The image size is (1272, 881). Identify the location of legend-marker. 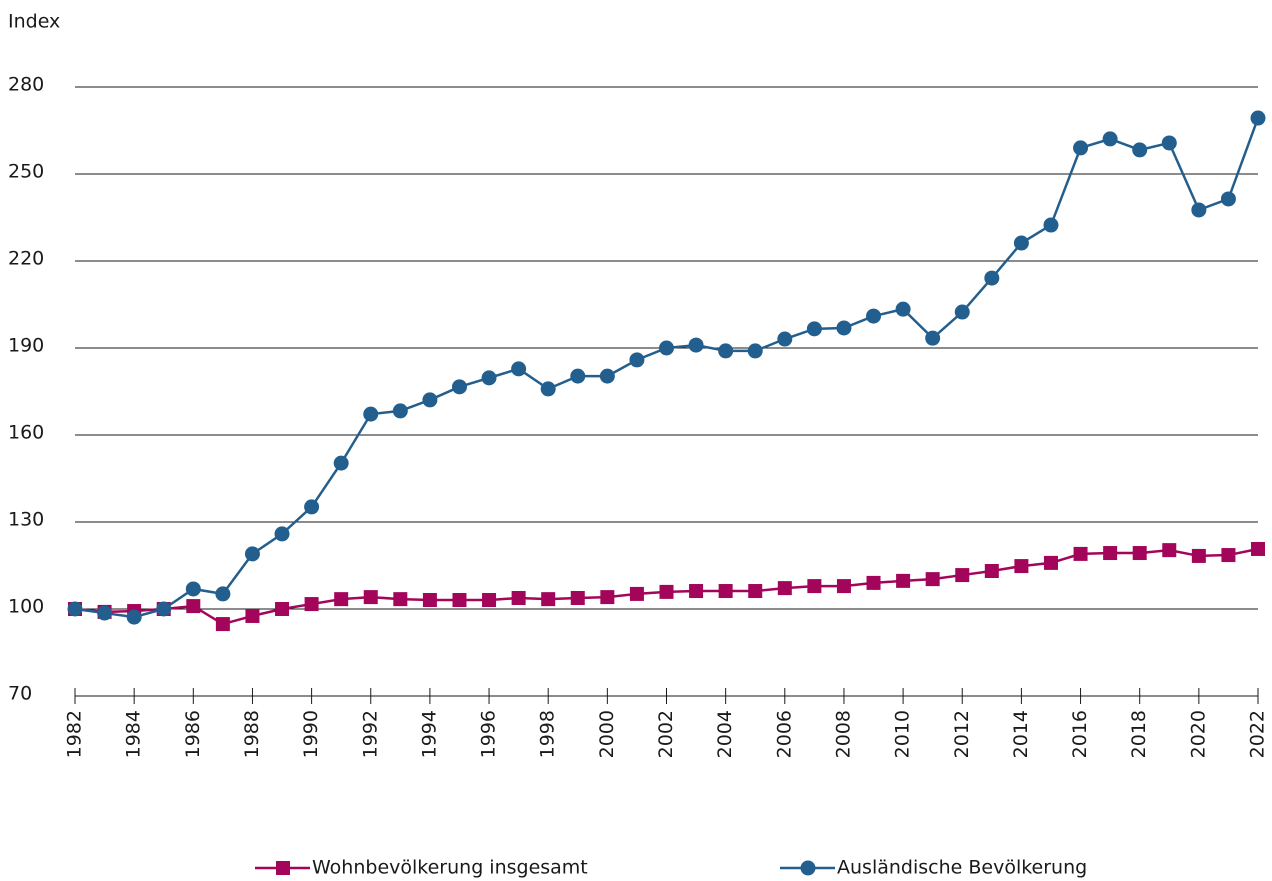
(808, 868).